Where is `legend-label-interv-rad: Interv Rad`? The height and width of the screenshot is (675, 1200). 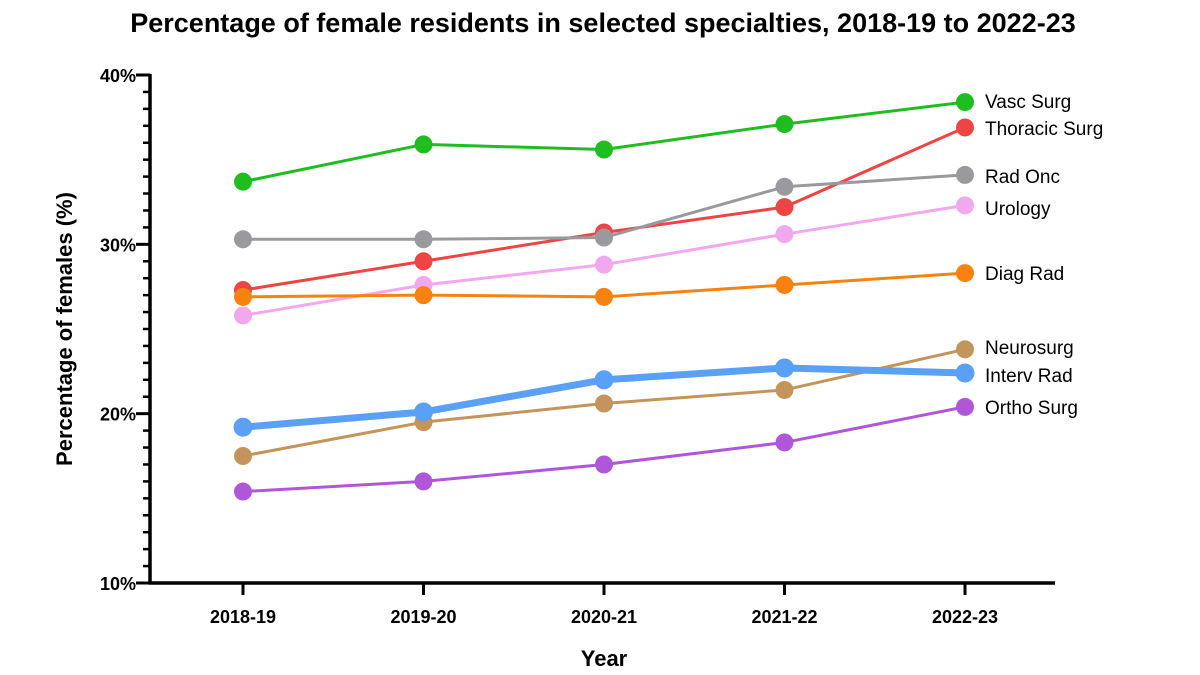 legend-label-interv-rad: Interv Rad is located at coordinates (1029, 376).